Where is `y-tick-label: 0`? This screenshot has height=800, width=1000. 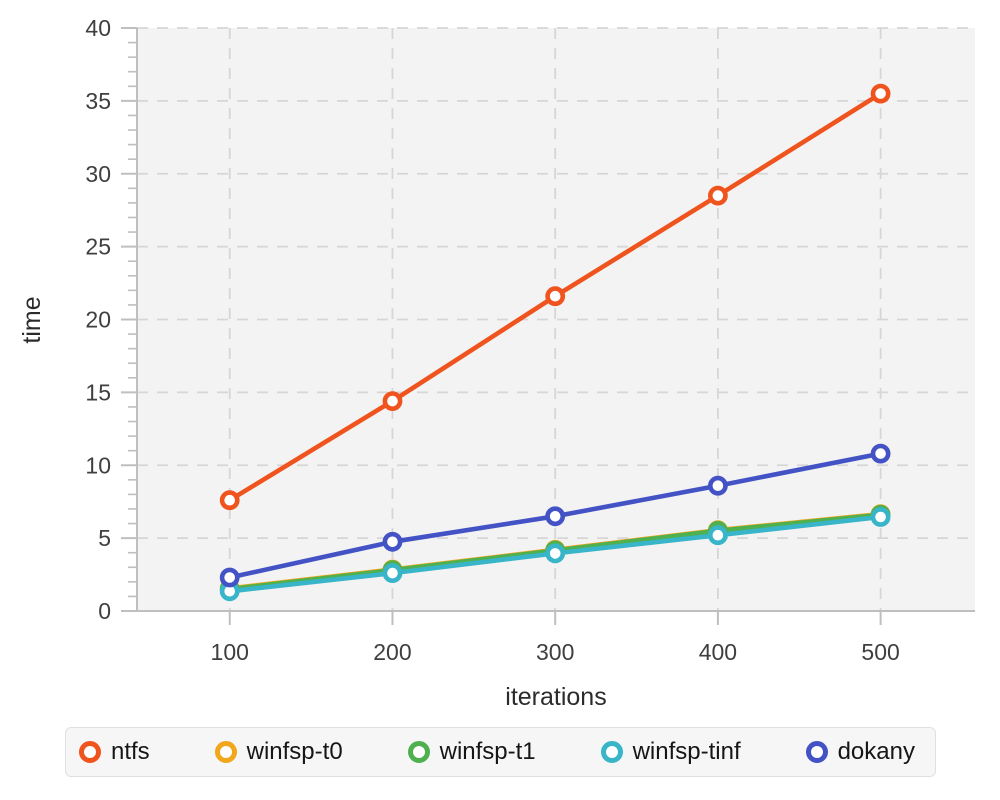 y-tick-label: 0 is located at coordinates (104, 611).